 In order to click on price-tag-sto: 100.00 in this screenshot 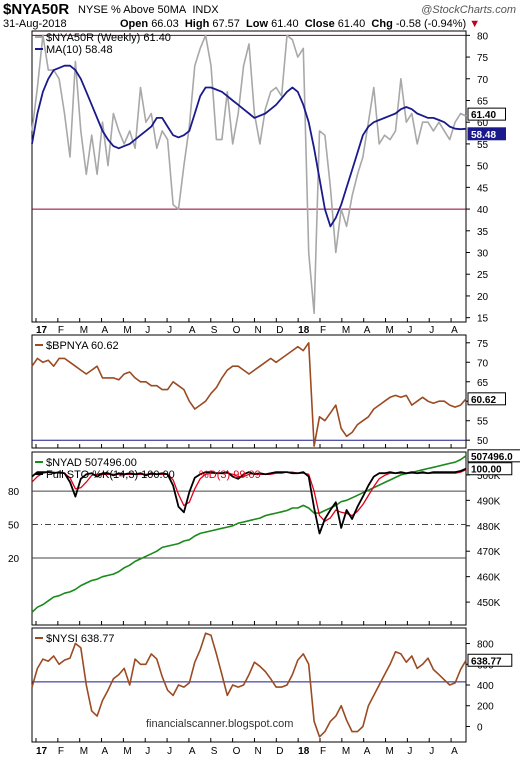, I will do `click(490, 469)`.